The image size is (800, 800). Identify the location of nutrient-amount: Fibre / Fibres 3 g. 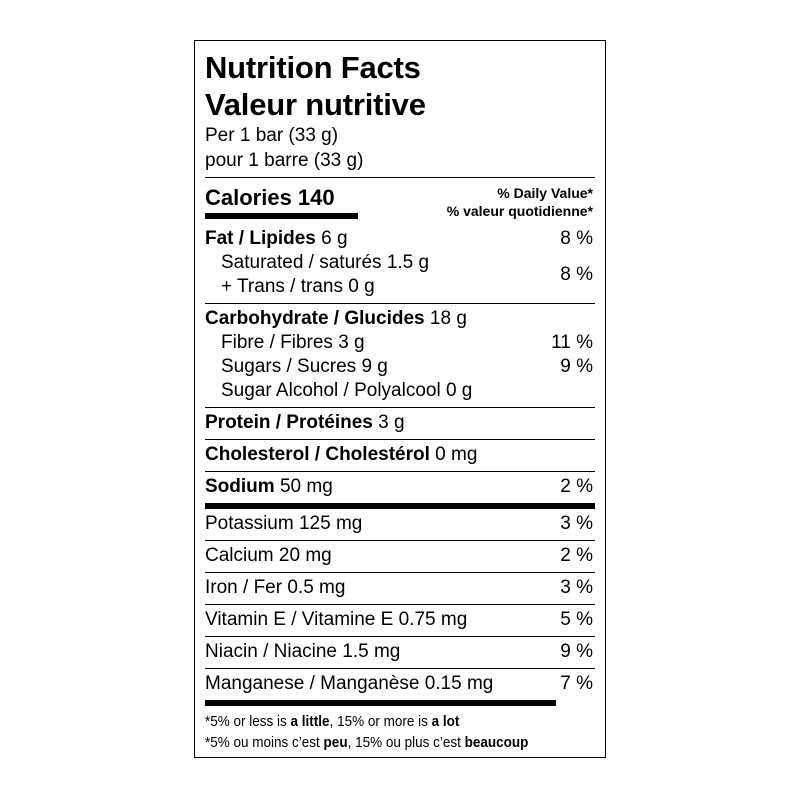
(293, 342).